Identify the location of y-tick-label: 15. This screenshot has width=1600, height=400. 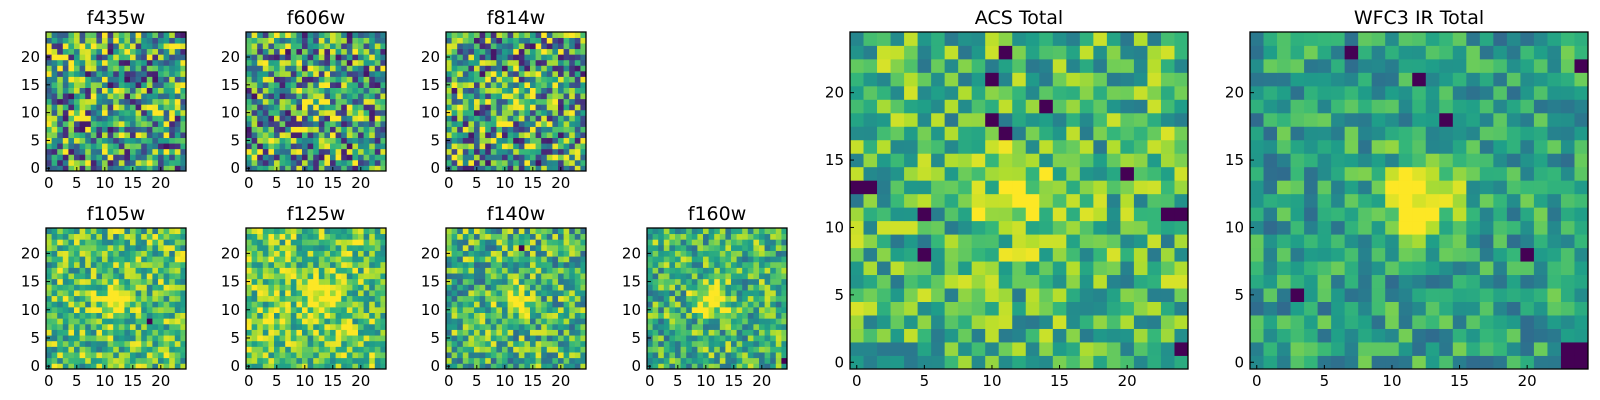
(230, 85).